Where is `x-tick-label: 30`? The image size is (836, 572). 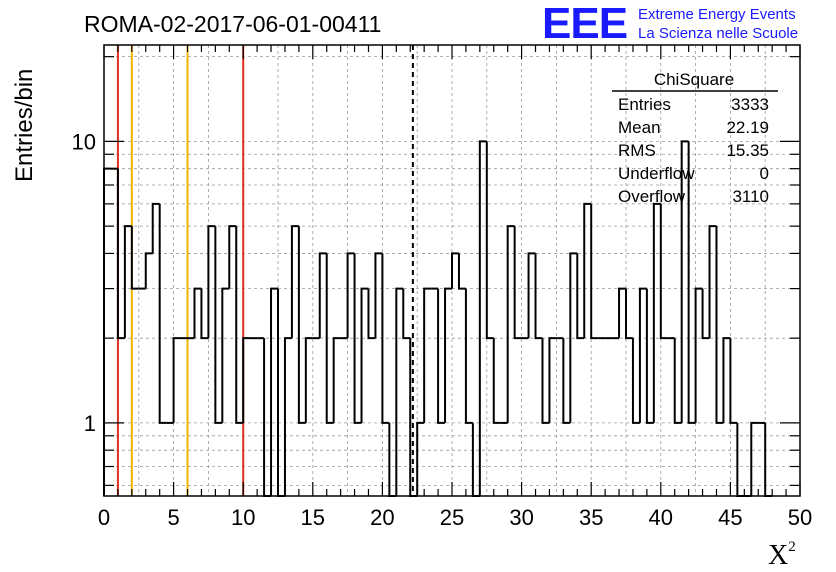 x-tick-label: 30 is located at coordinates (521, 517).